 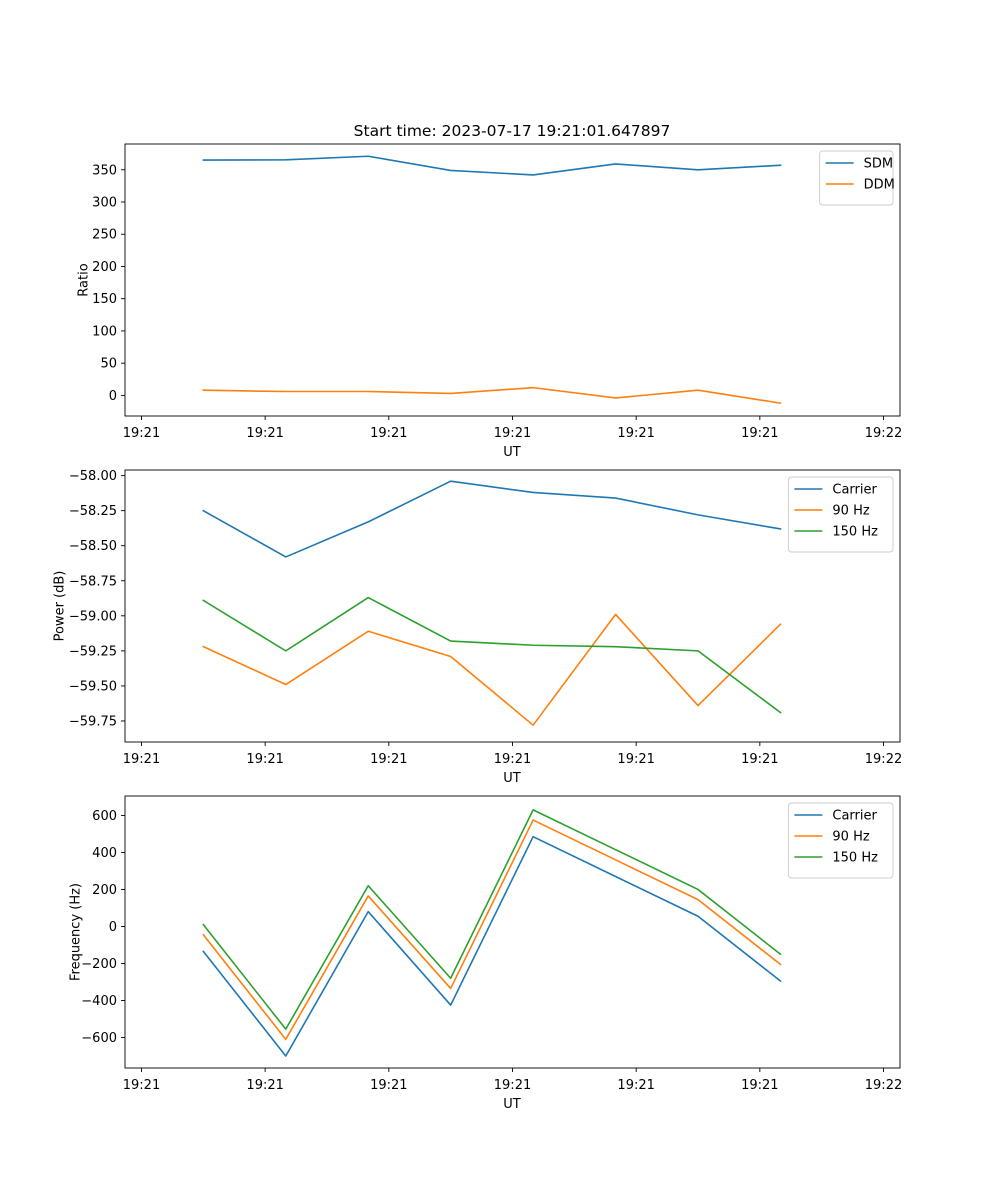 I want to click on frequency-series-group, so click(x=492, y=933).